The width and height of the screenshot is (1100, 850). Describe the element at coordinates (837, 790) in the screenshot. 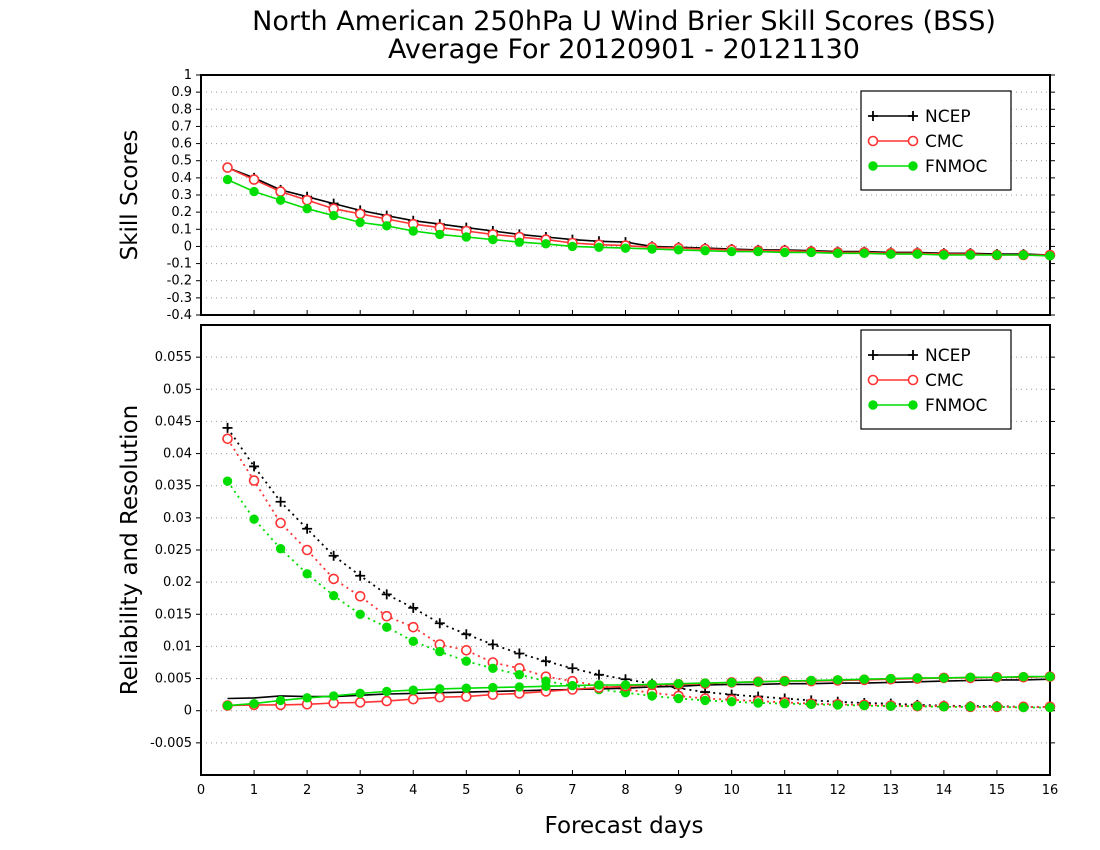

I see `x-tick-label: 12` at that location.